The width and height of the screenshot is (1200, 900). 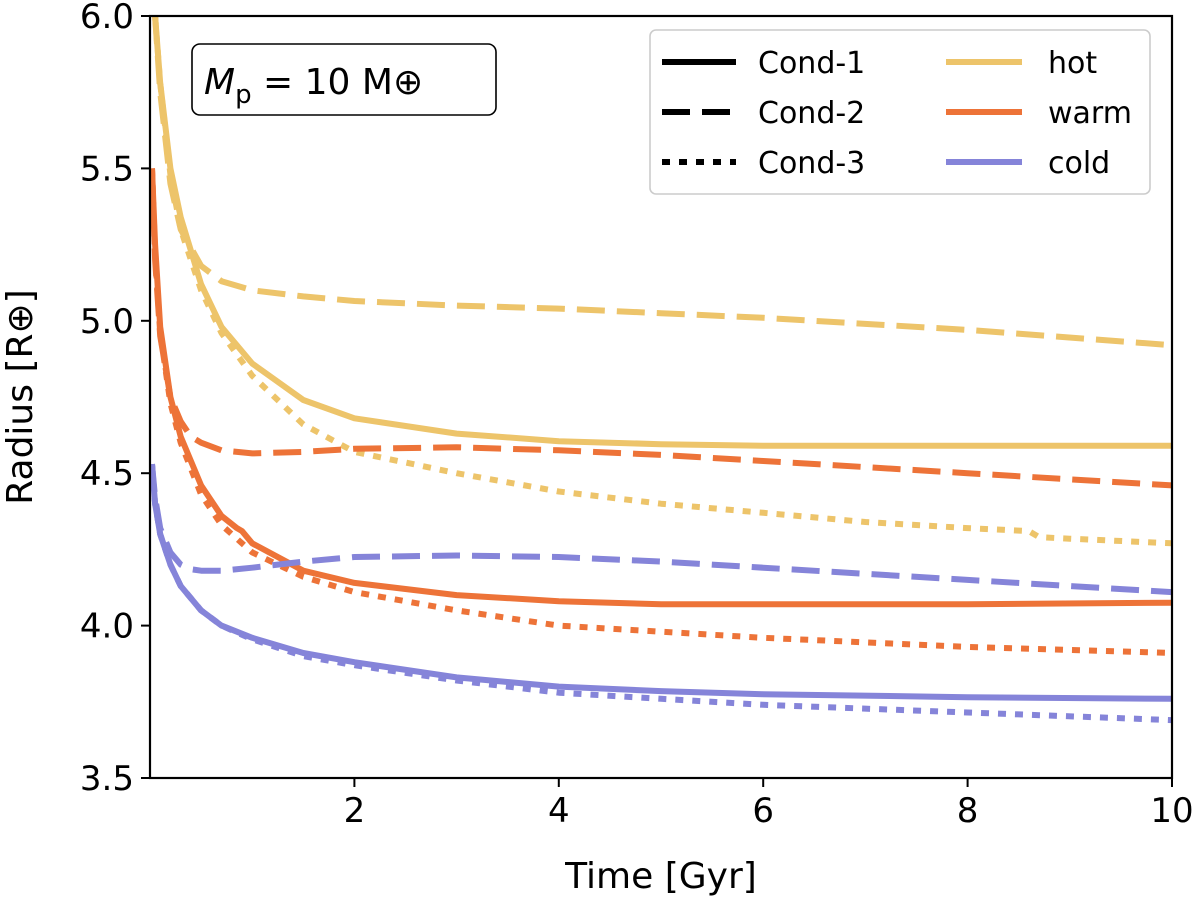 I want to click on y-tick-label: 3.5, so click(x=107, y=779).